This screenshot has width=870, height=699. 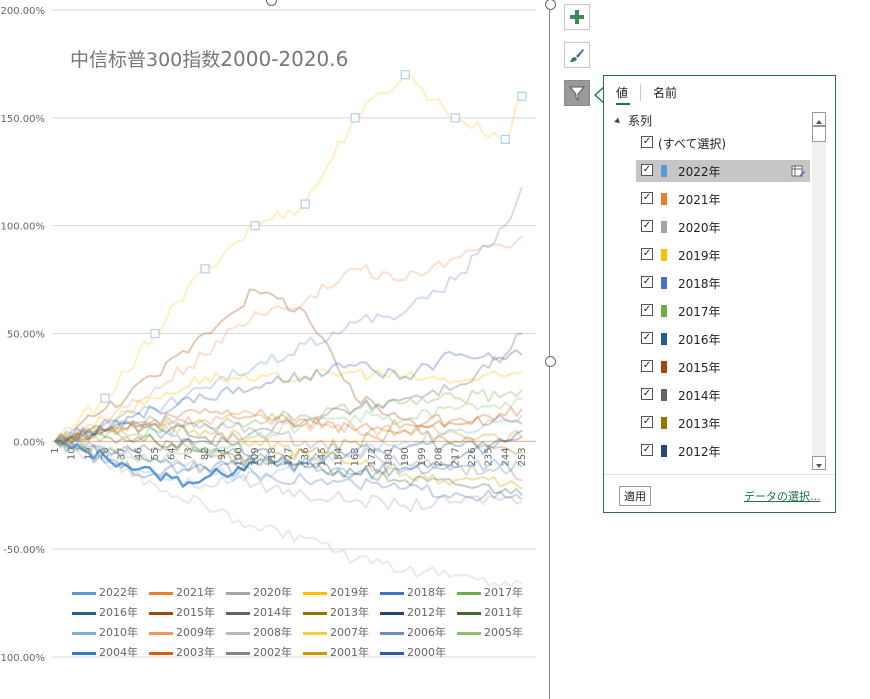 What do you see at coordinates (819, 134) in the screenshot?
I see `scroll-thumb` at bounding box center [819, 134].